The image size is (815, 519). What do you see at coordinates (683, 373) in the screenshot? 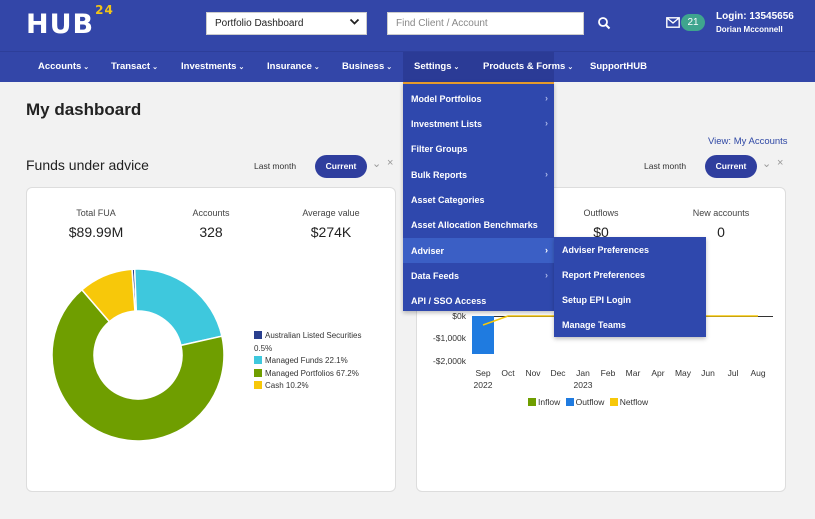
I see `x-tick-label: May` at bounding box center [683, 373].